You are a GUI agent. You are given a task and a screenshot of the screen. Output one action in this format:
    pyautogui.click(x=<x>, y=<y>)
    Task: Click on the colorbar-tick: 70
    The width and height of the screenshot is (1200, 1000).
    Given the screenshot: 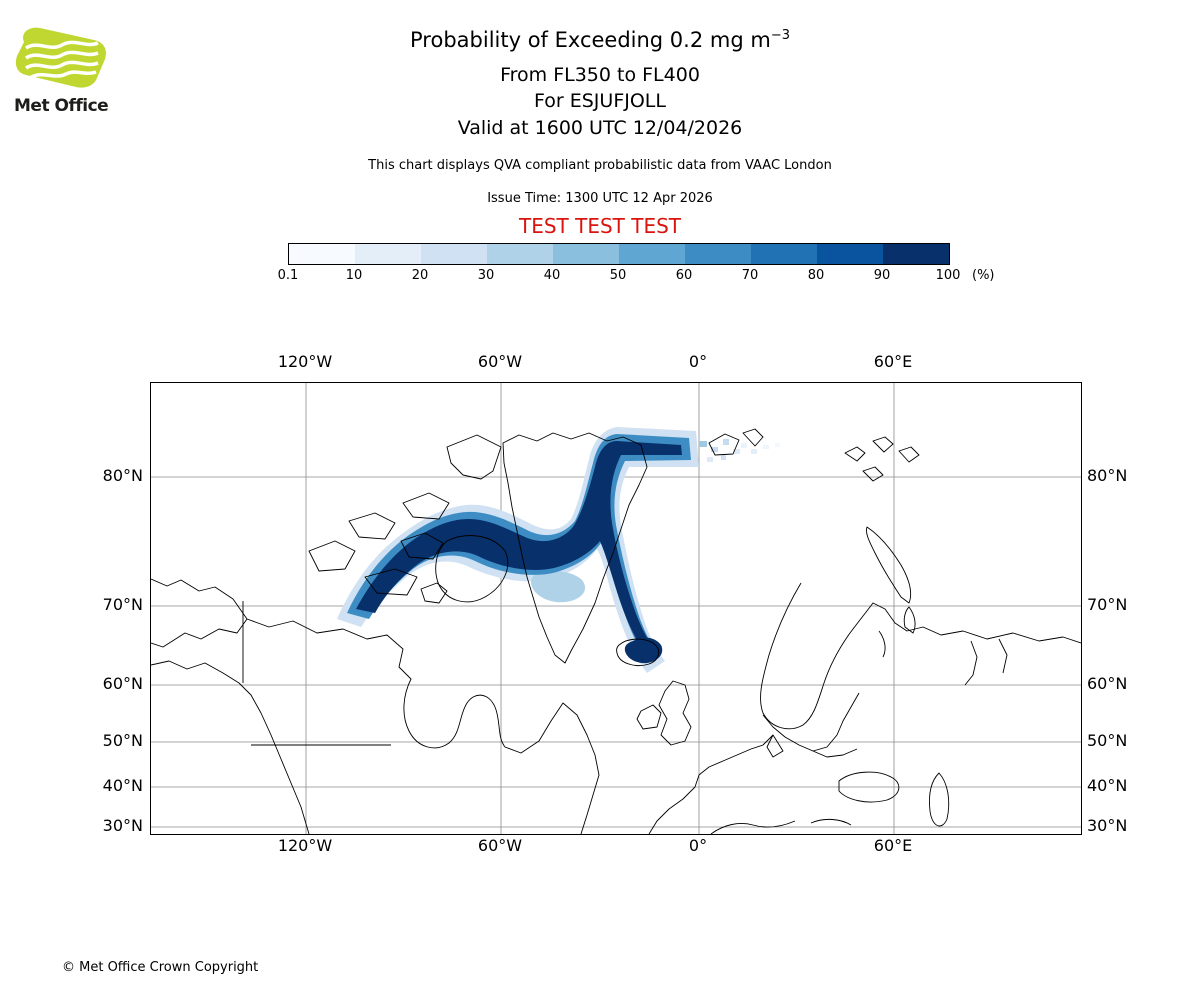 What is the action you would take?
    pyautogui.click(x=750, y=275)
    